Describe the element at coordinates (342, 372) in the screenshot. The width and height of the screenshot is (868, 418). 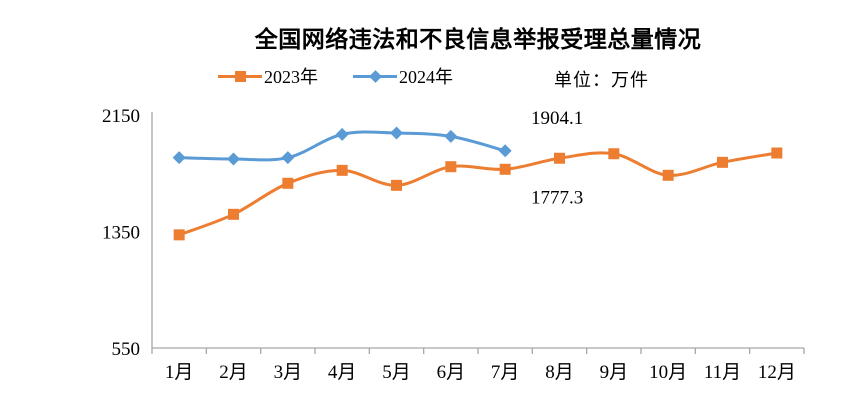
I see `x-tick-label: 4月` at that location.